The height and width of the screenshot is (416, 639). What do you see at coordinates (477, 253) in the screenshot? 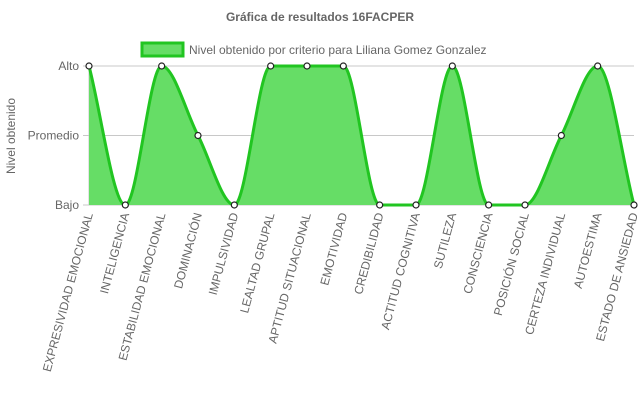
I see `x-tick-label: CONSCIENCIA` at bounding box center [477, 253].